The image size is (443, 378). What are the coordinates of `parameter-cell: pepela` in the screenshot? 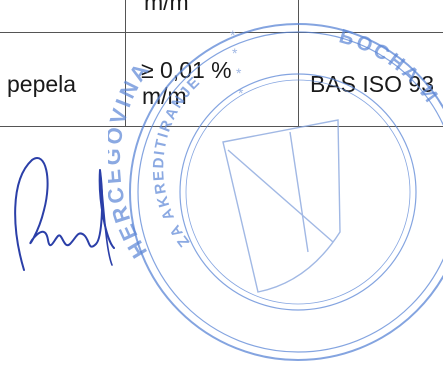 It's located at (42, 84).